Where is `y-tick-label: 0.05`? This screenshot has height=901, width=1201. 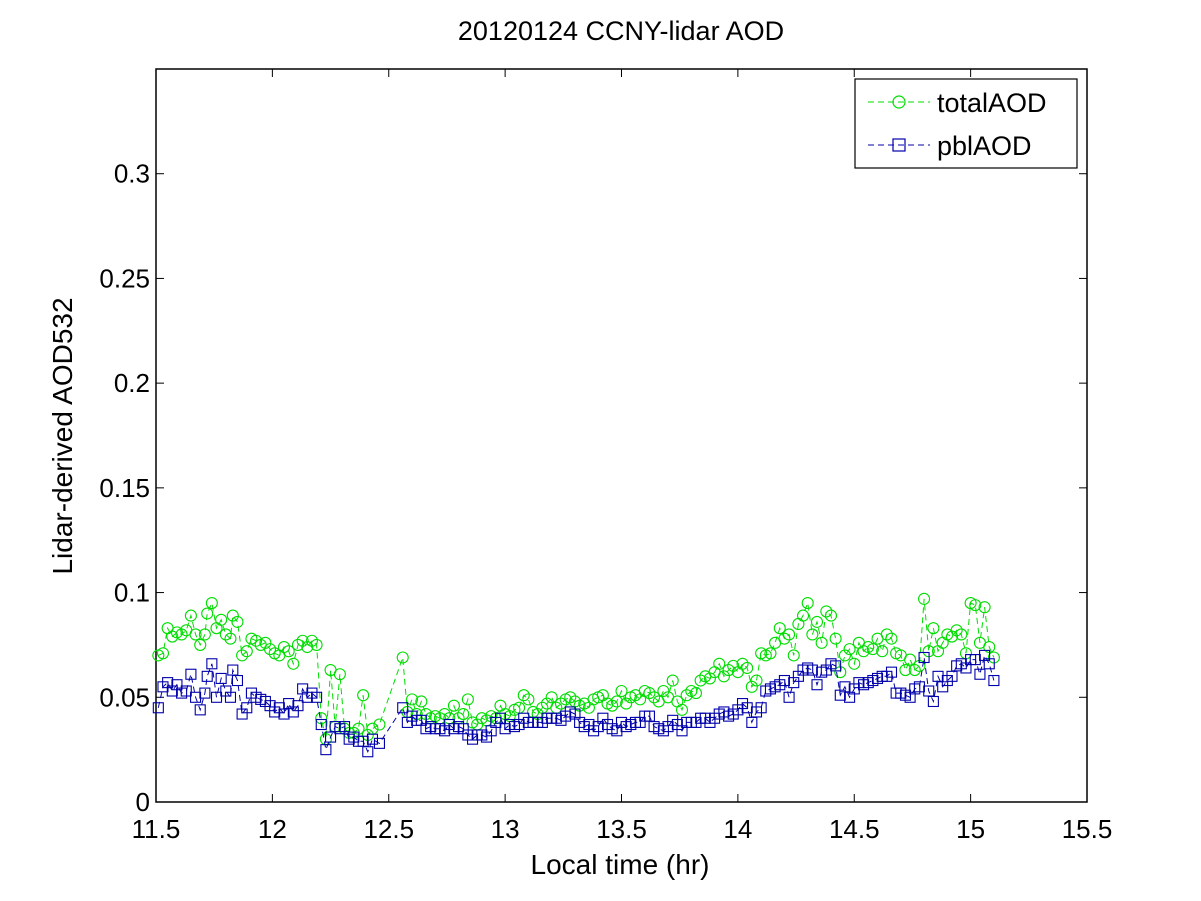 y-tick-label: 0.05 is located at coordinates (124, 697).